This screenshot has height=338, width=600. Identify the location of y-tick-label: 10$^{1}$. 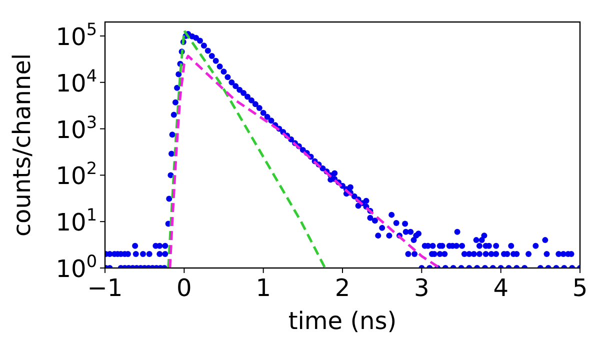
(76, 220).